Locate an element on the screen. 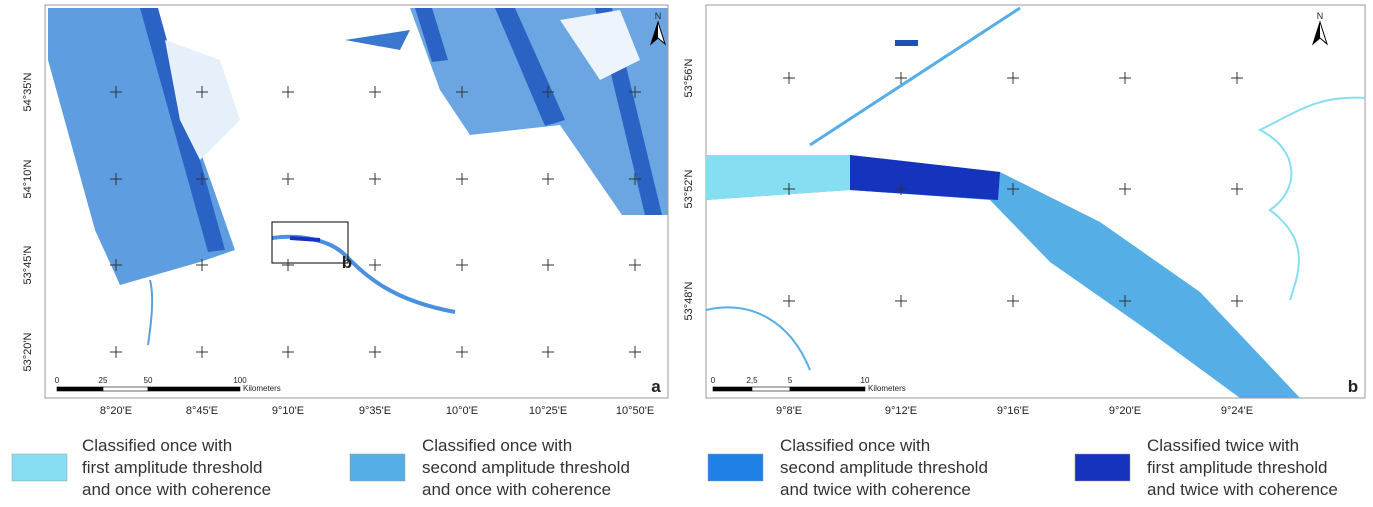 Image resolution: width=1373 pixels, height=507 pixels. x-label: 8°20'E is located at coordinates (116, 411).